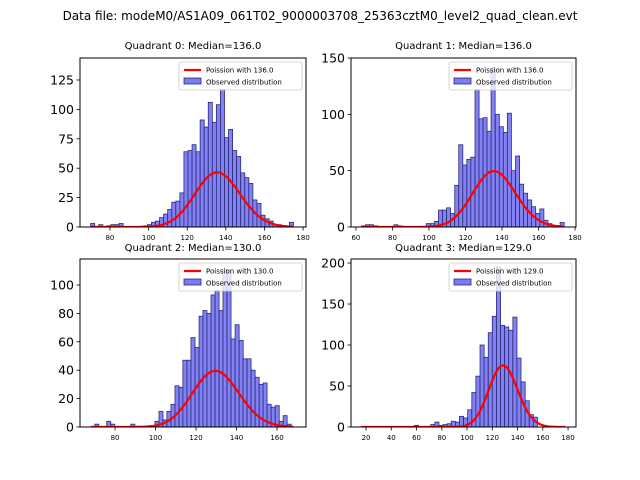 The height and width of the screenshot is (480, 640). I want to click on y-tick-label: 25, so click(66, 197).